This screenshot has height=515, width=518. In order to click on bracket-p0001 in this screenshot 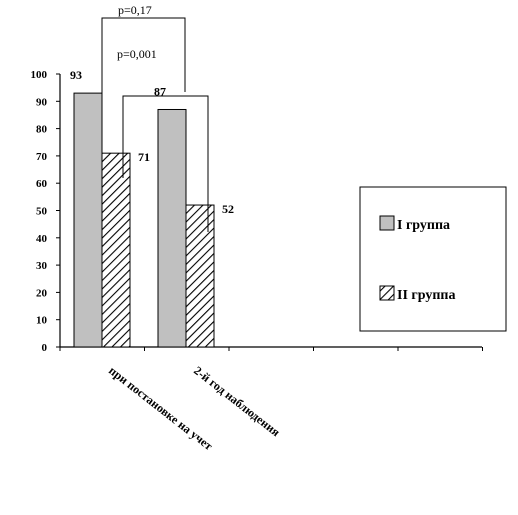, I will do `click(165, 163)`.